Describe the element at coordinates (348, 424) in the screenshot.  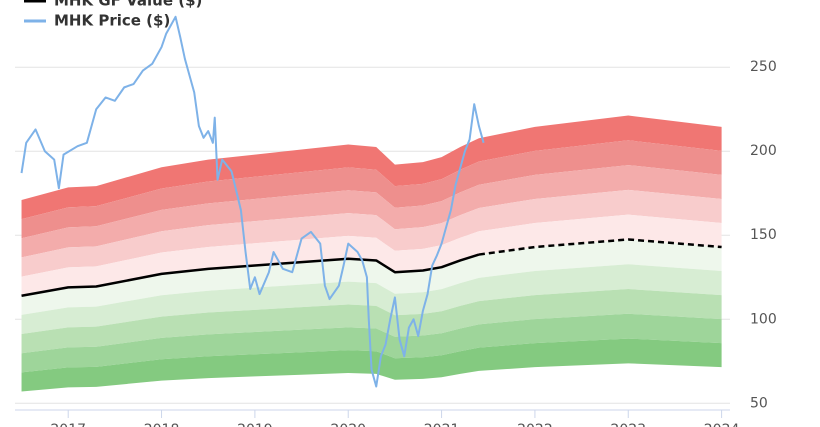
I see `x-tick-label: 2020` at that location.